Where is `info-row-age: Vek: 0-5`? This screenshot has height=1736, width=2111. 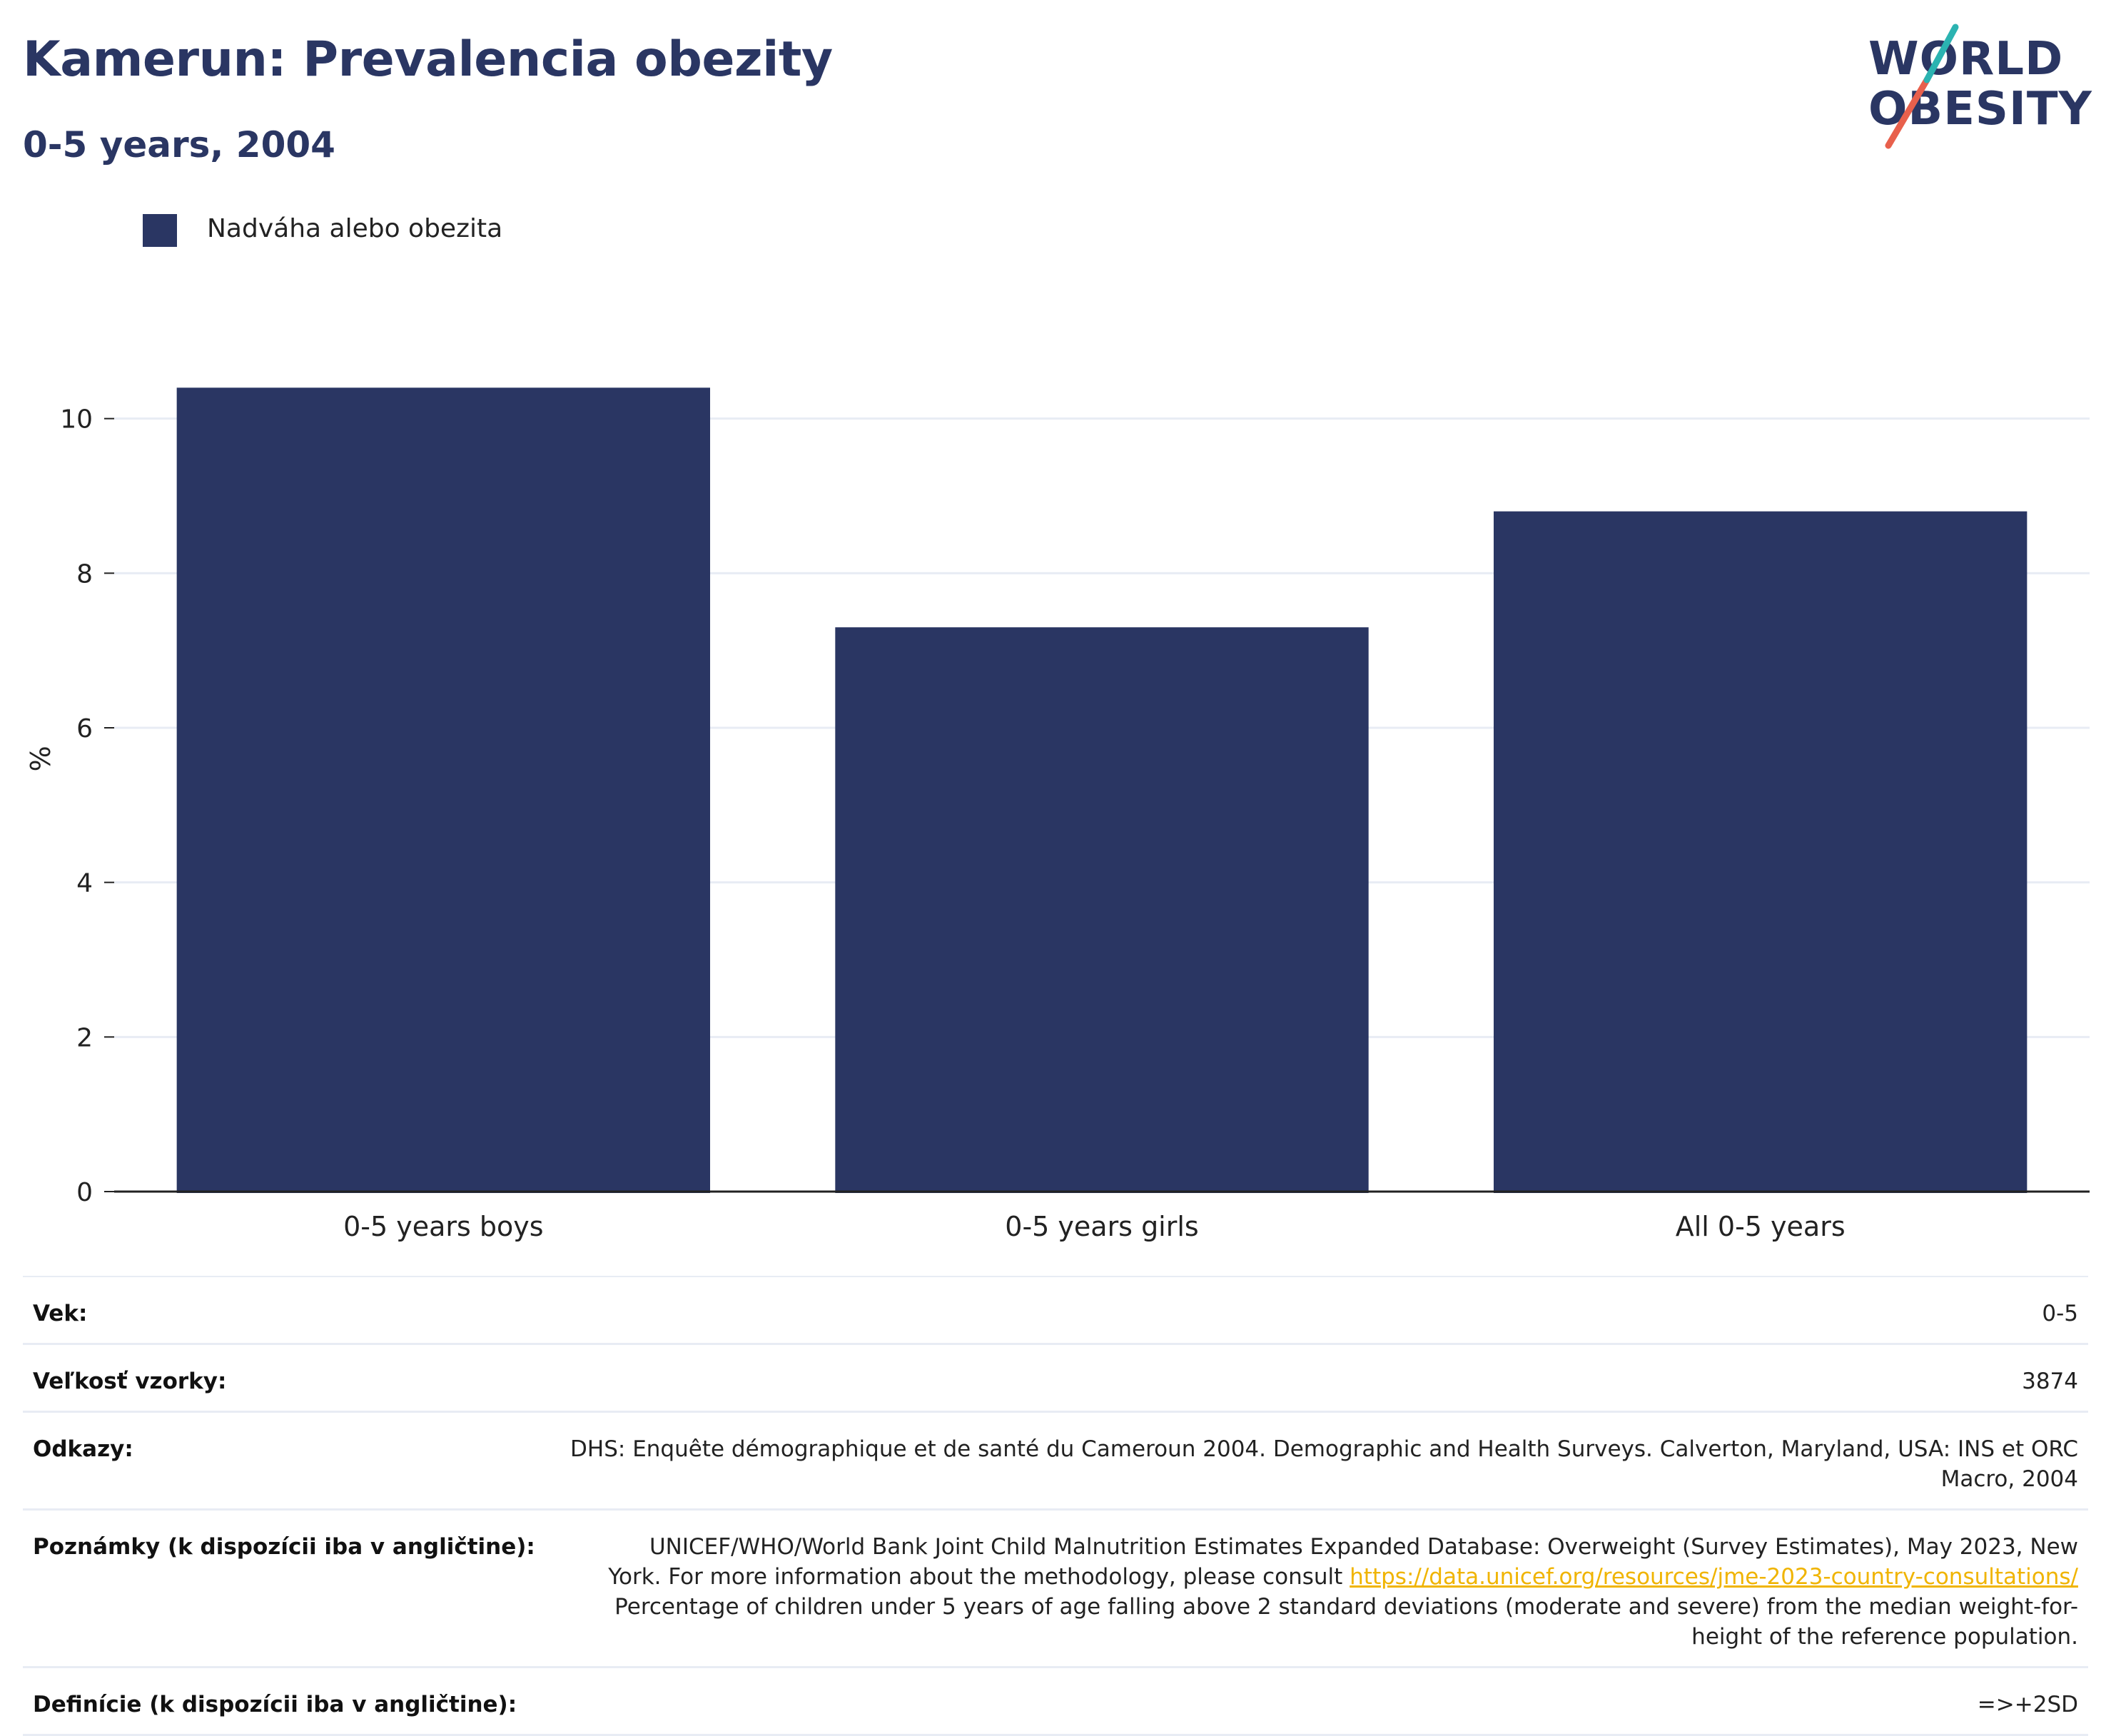 info-row-age: Vek: 0-5 is located at coordinates (1055, 1311).